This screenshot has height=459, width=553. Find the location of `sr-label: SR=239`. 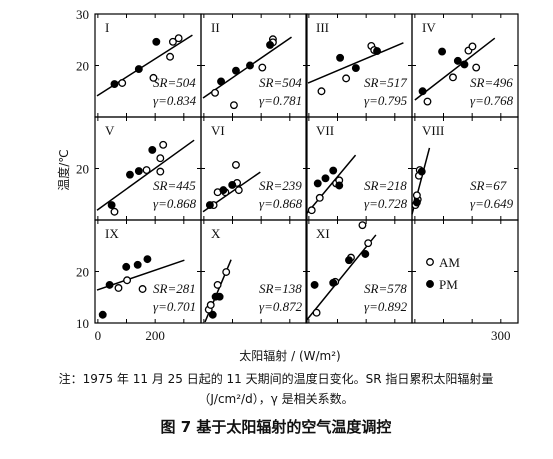

sr-label: SR=239 is located at coordinates (280, 185).